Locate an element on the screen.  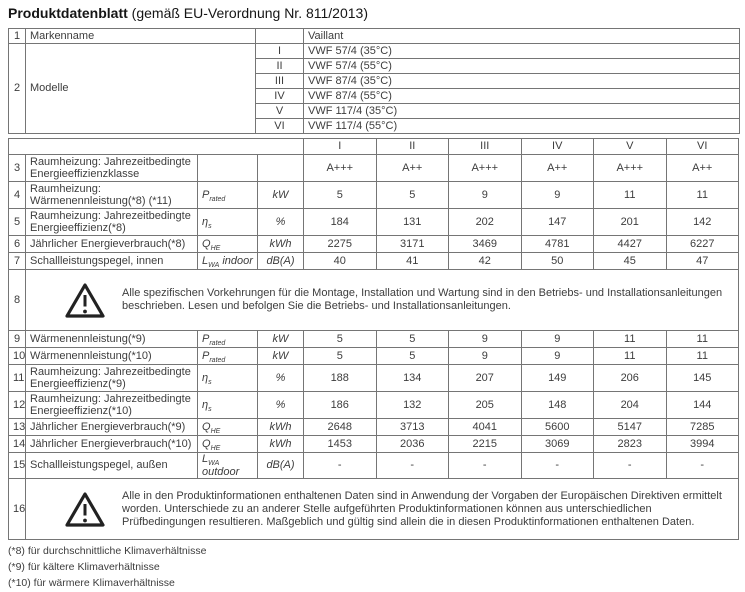
value-cell: 3171 is located at coordinates (412, 244).